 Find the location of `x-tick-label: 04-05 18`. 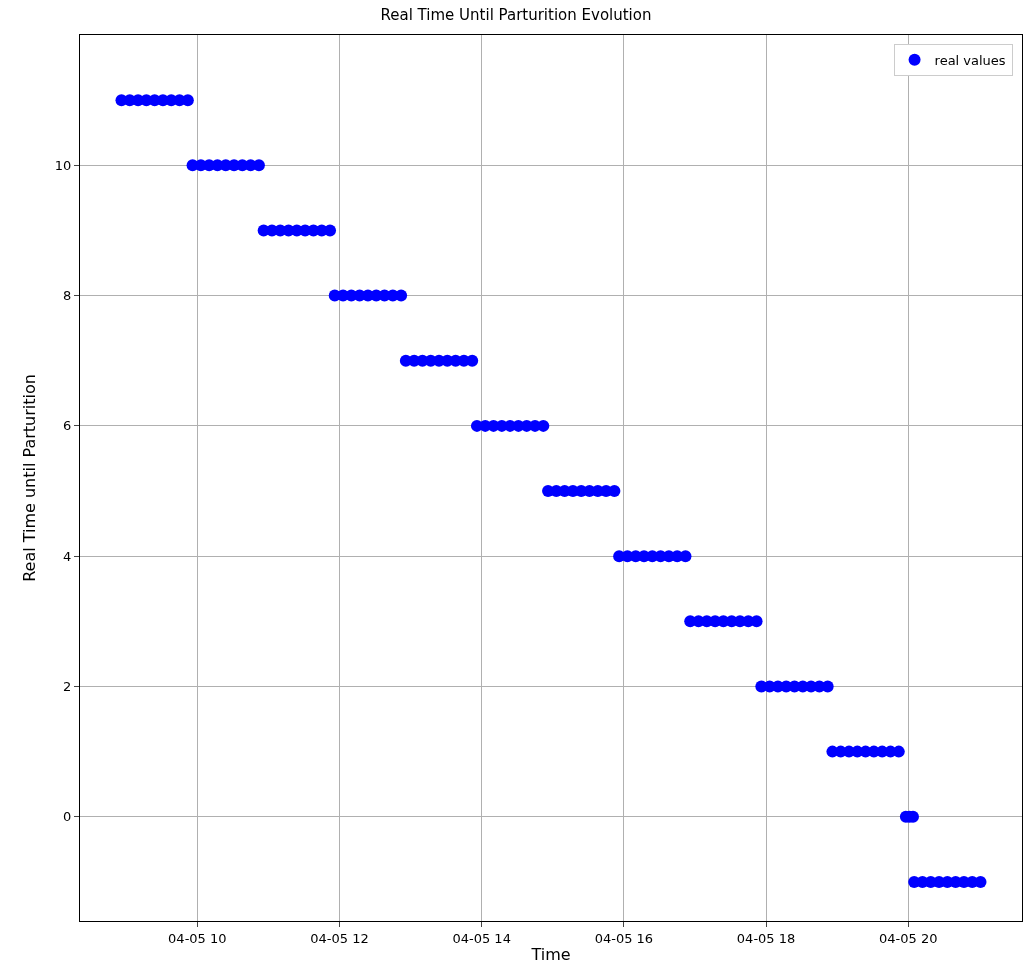

x-tick-label: 04-05 18 is located at coordinates (766, 938).